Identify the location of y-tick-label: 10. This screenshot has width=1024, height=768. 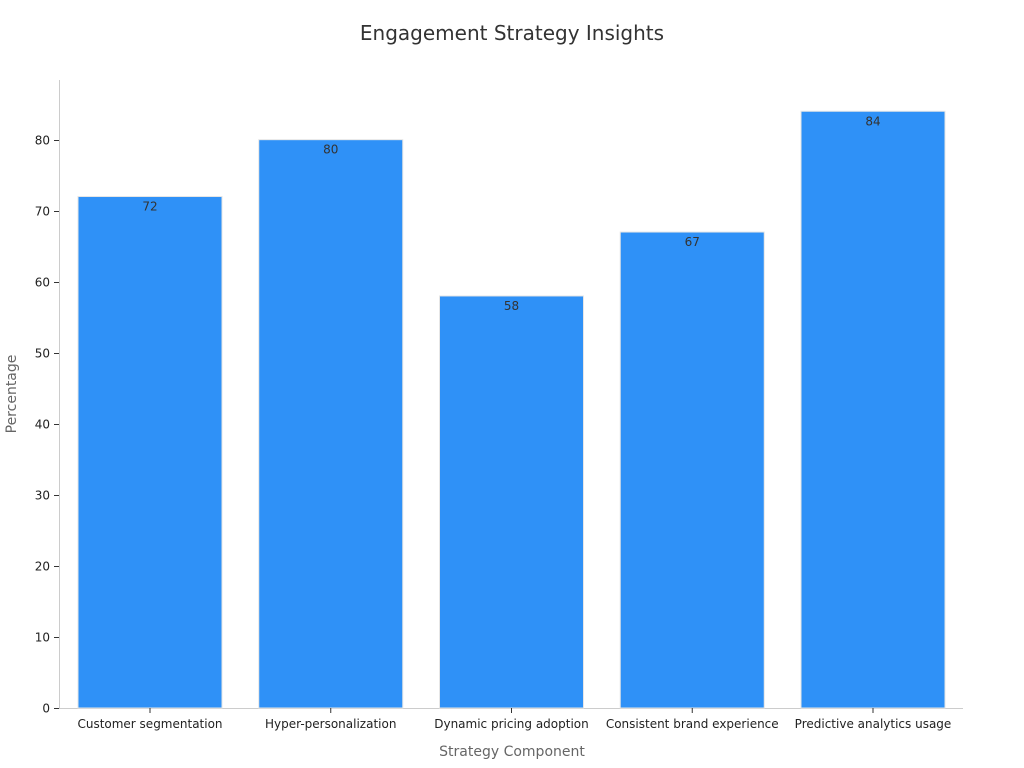
(42, 638).